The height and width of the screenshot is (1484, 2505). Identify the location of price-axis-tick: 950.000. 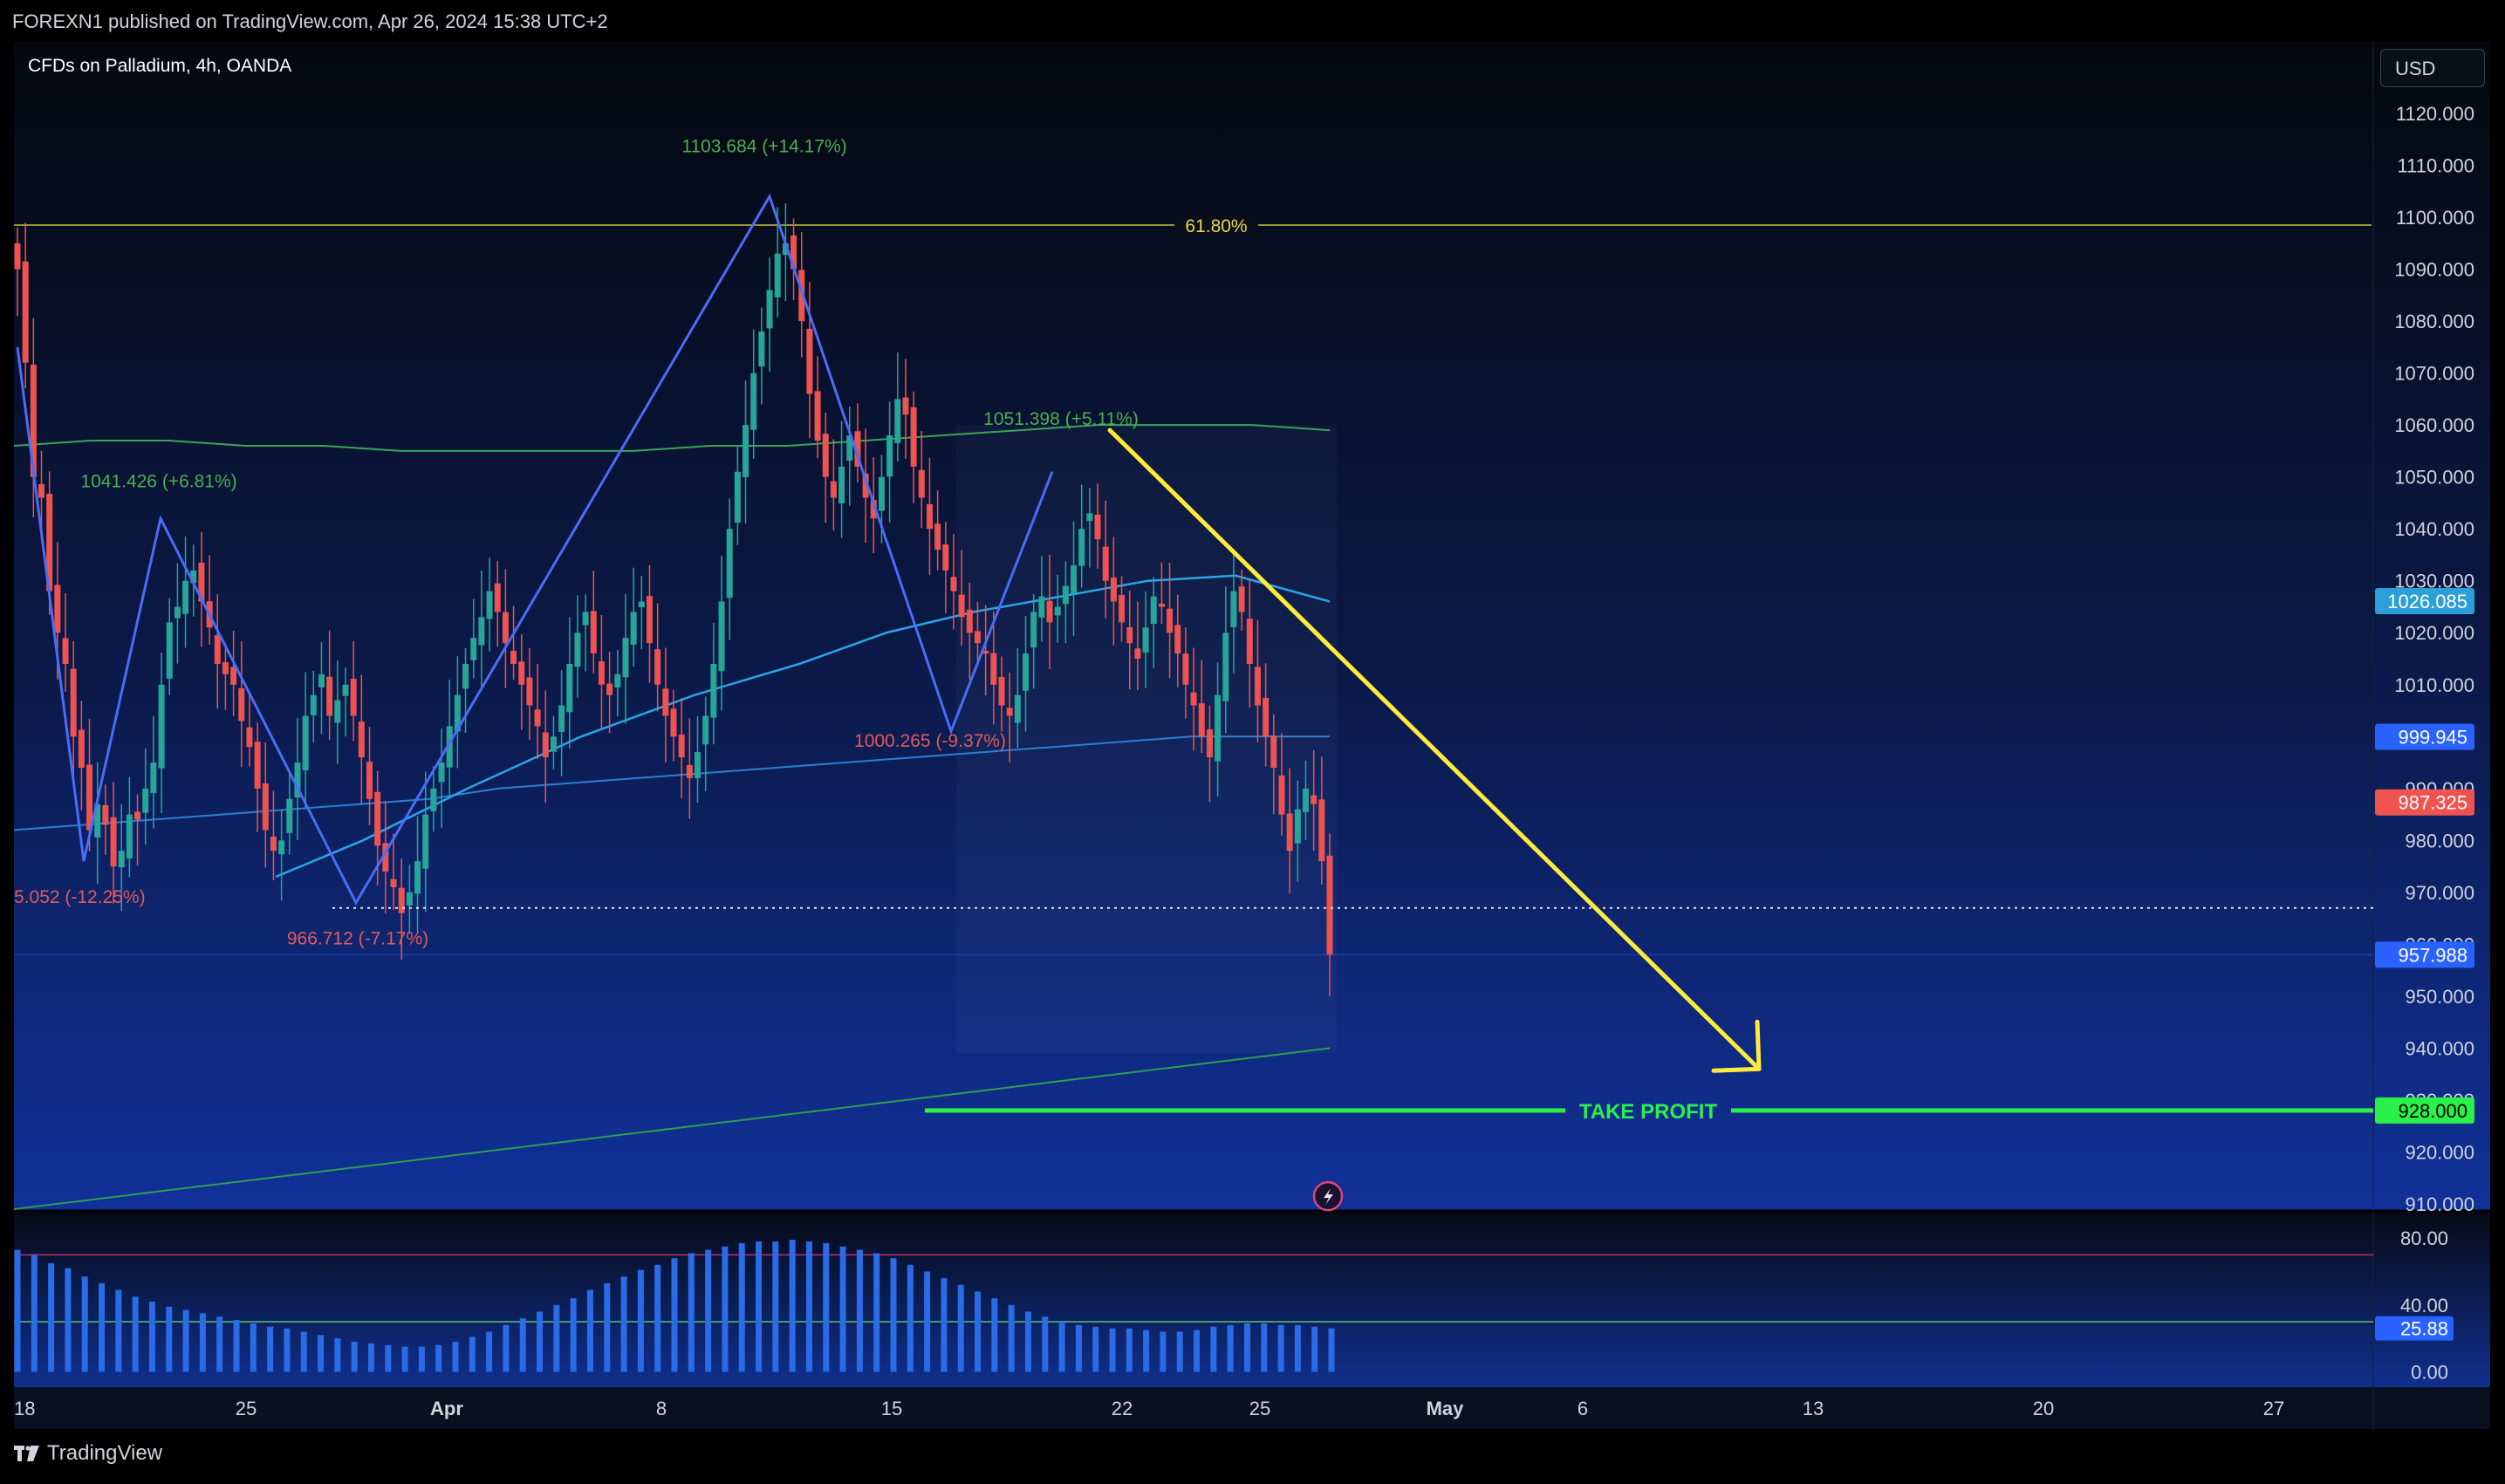
(2440, 997).